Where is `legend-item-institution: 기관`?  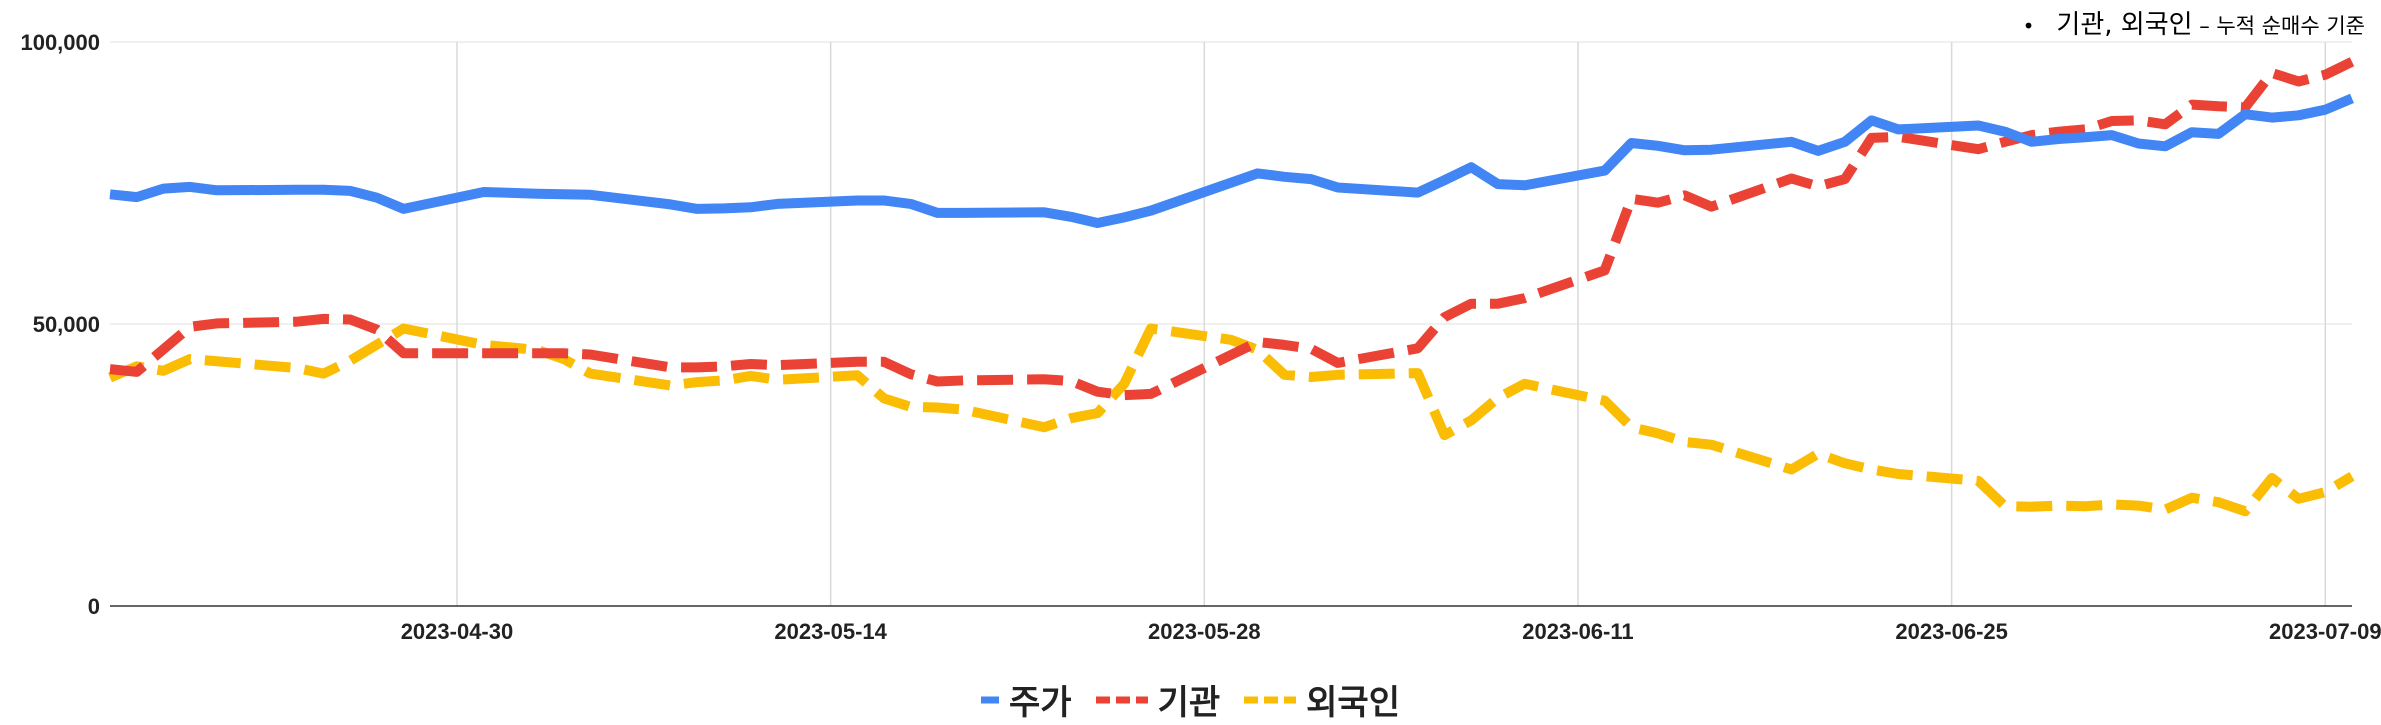
legend-item-institution: 기관 is located at coordinates (1158, 699).